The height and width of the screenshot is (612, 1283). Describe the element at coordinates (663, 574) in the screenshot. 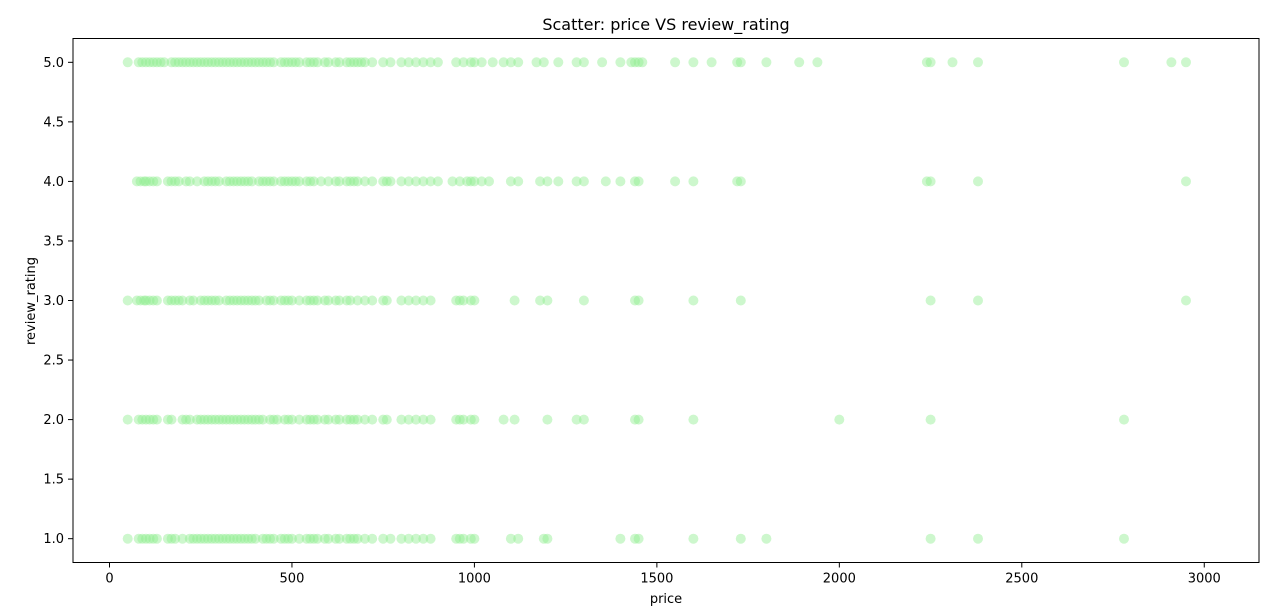

I see `x-axis: 0 500 1000 1500 2000 2500 3000` at that location.